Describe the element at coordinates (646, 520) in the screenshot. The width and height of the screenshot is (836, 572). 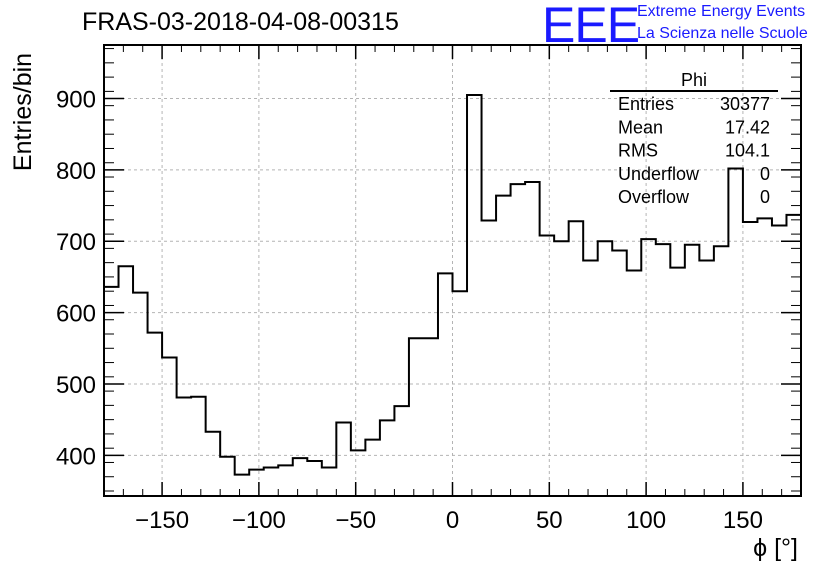
I see `x-tick-label: 100` at that location.